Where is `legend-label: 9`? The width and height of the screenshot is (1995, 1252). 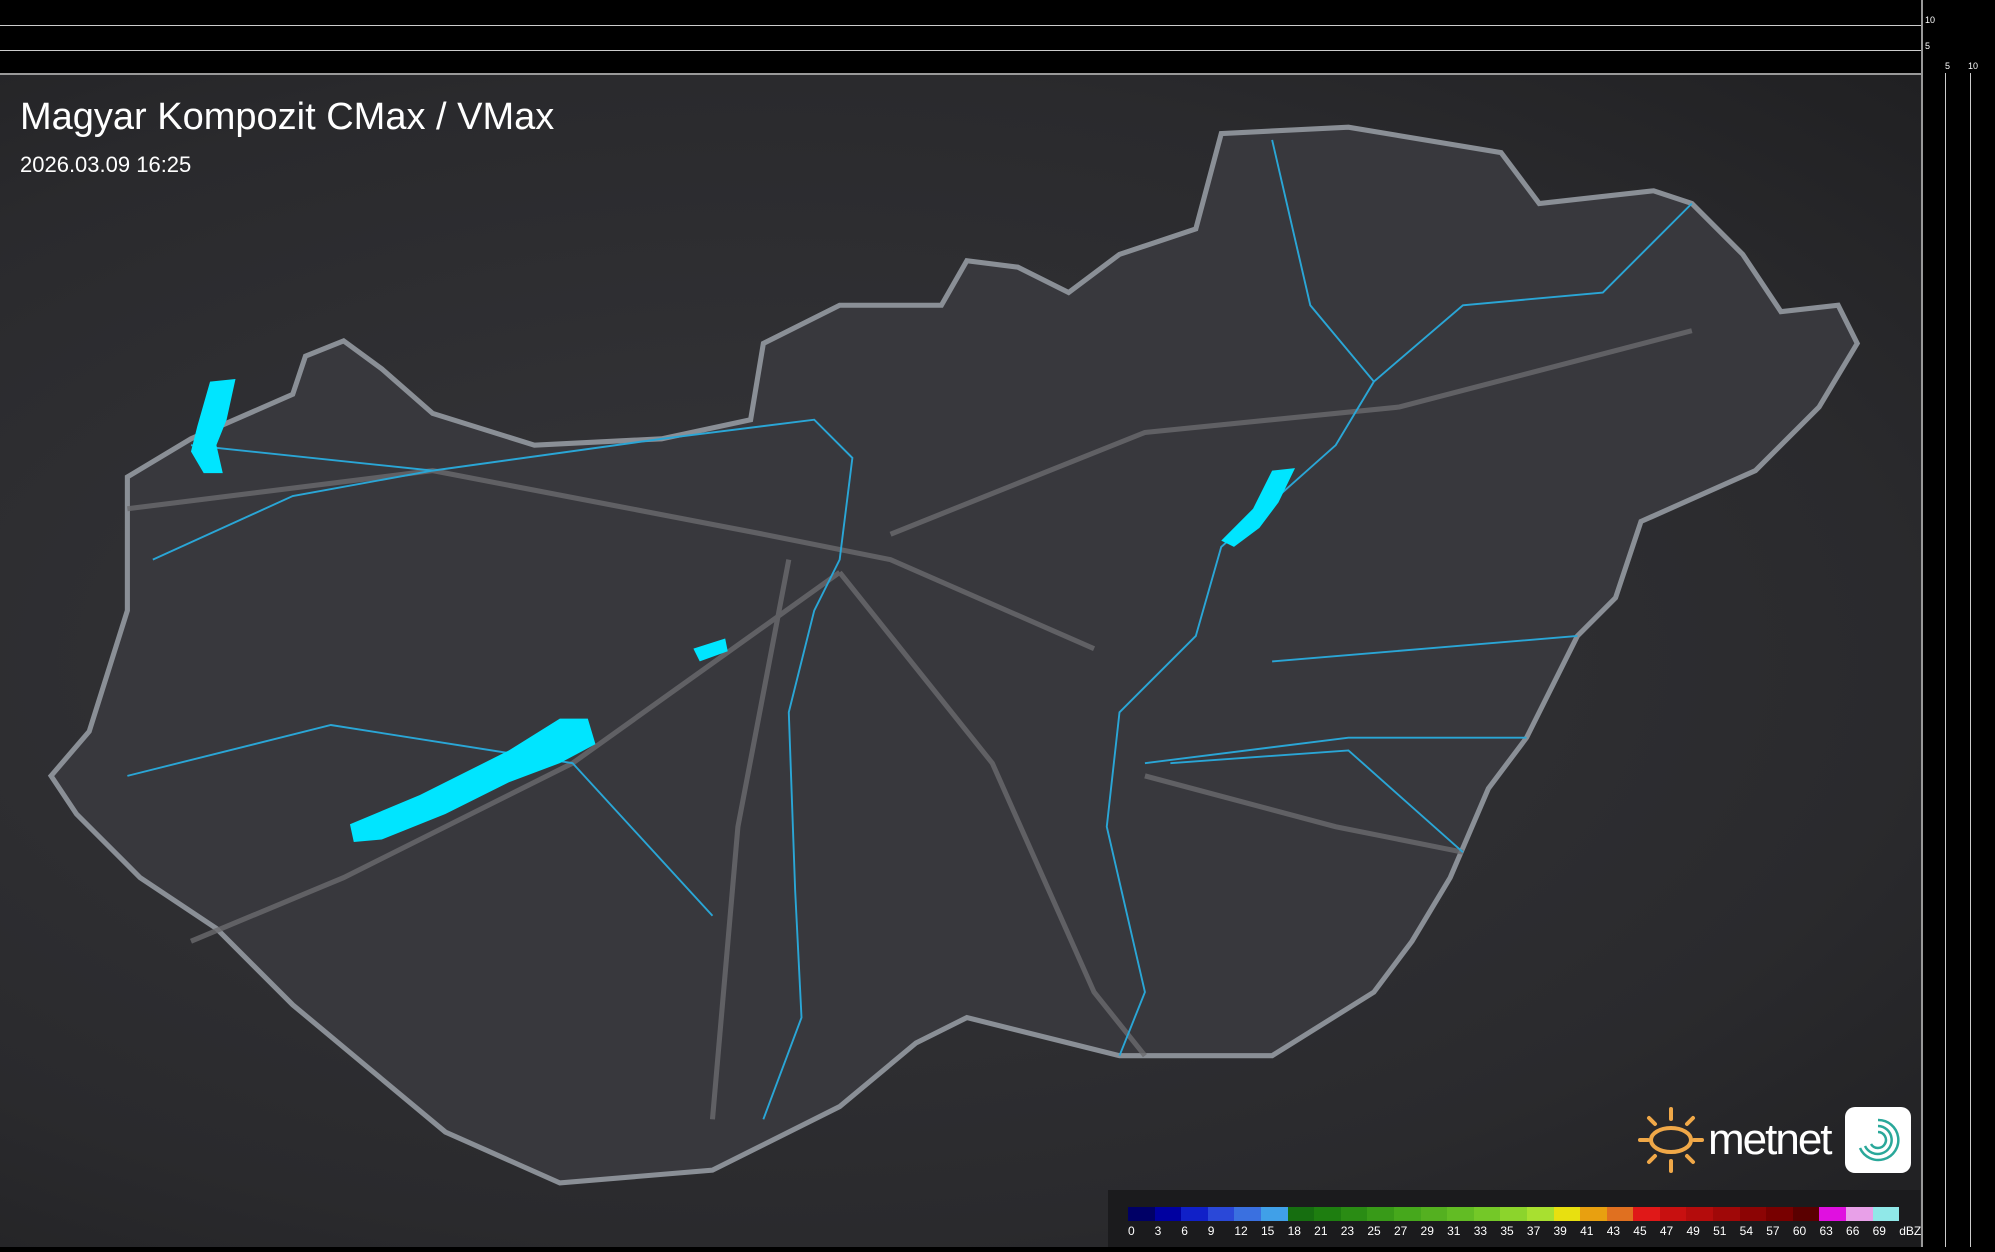
legend-label: 9 is located at coordinates (1211, 1231).